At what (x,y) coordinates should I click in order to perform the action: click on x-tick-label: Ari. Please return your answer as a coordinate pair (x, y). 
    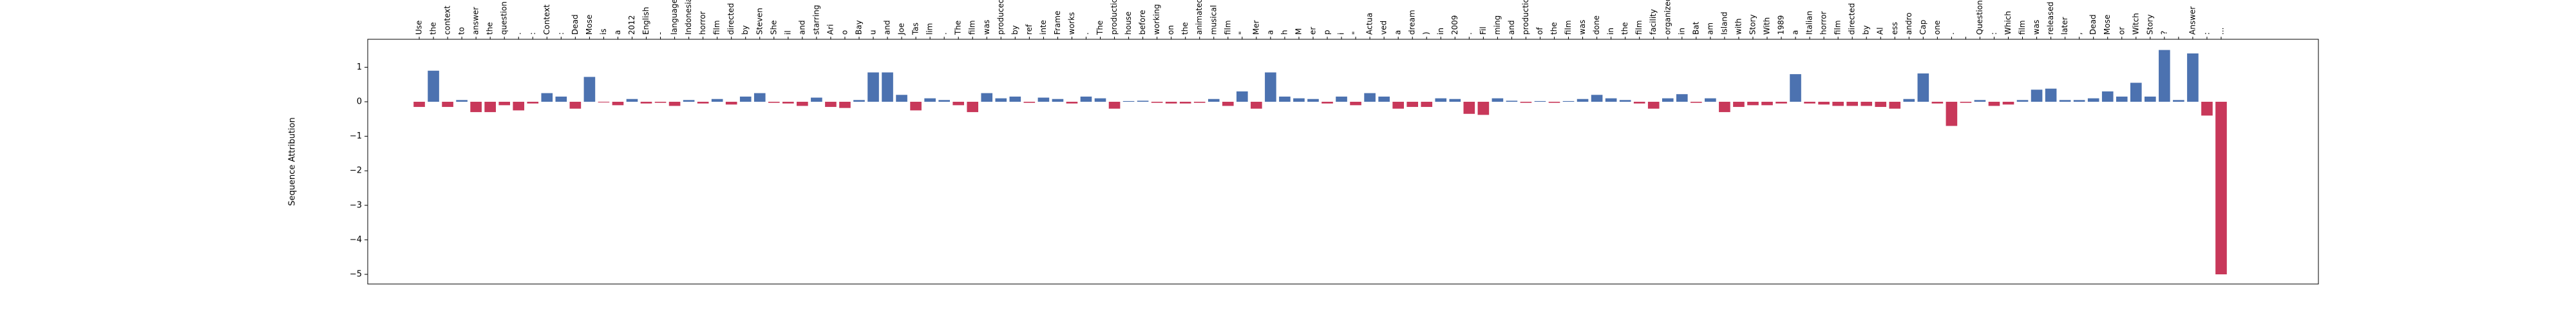
    Looking at the image, I should click on (830, 30).